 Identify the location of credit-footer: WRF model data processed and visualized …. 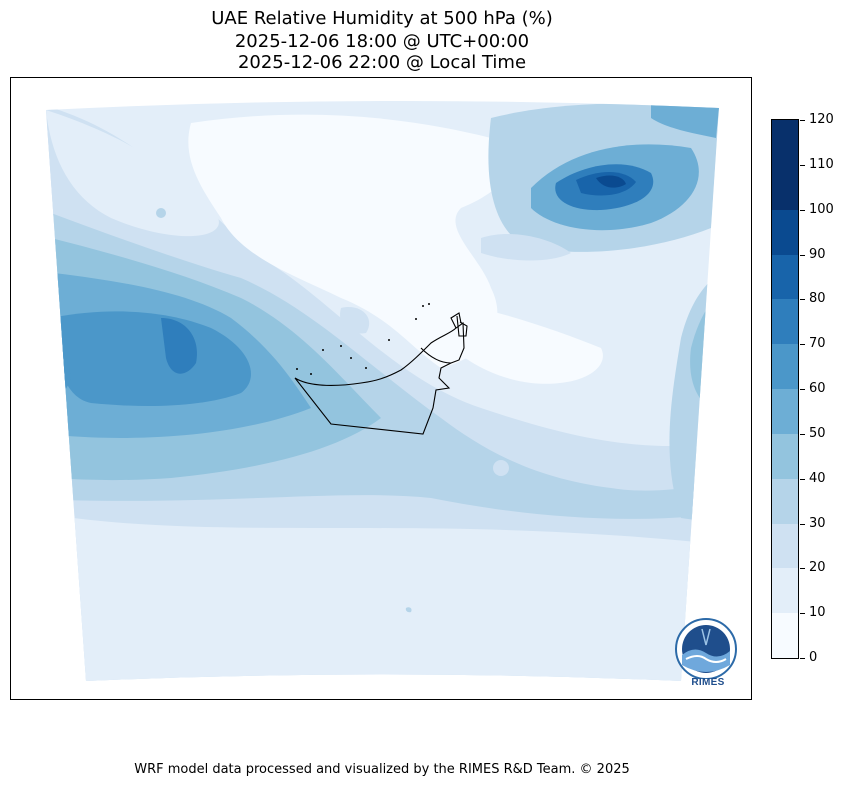
(382, 769).